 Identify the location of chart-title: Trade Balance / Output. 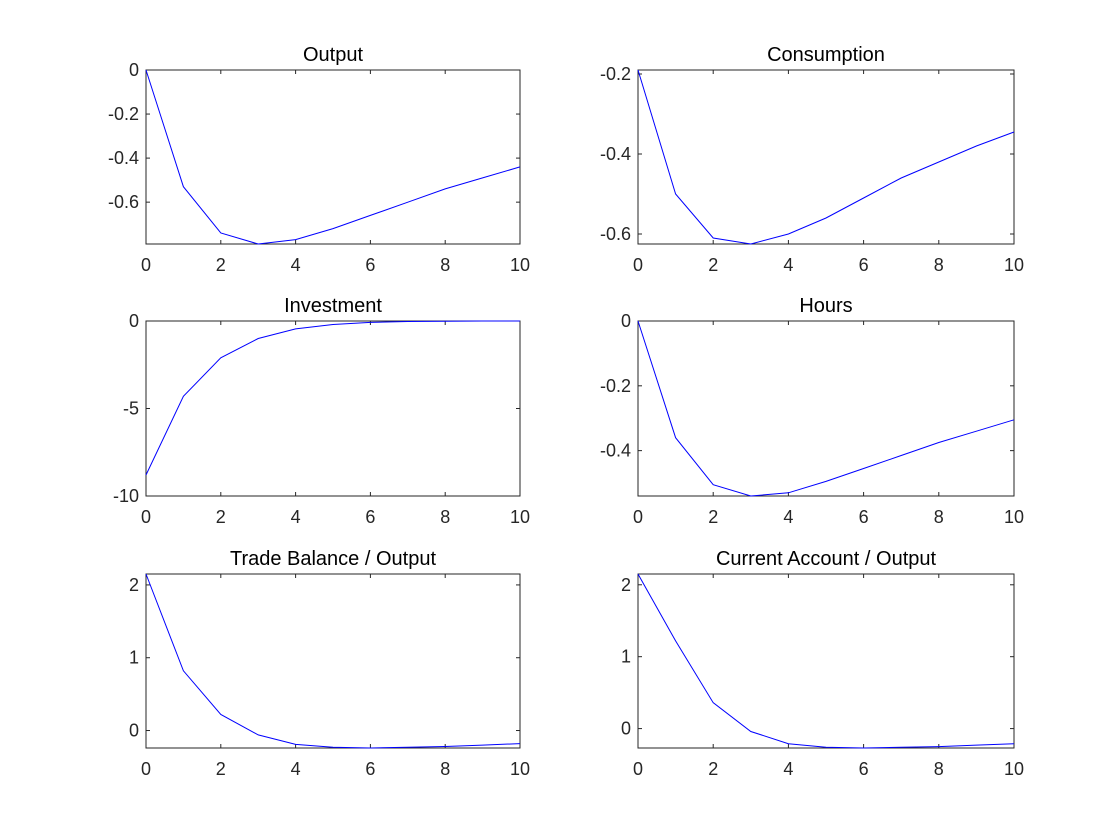
(333, 559).